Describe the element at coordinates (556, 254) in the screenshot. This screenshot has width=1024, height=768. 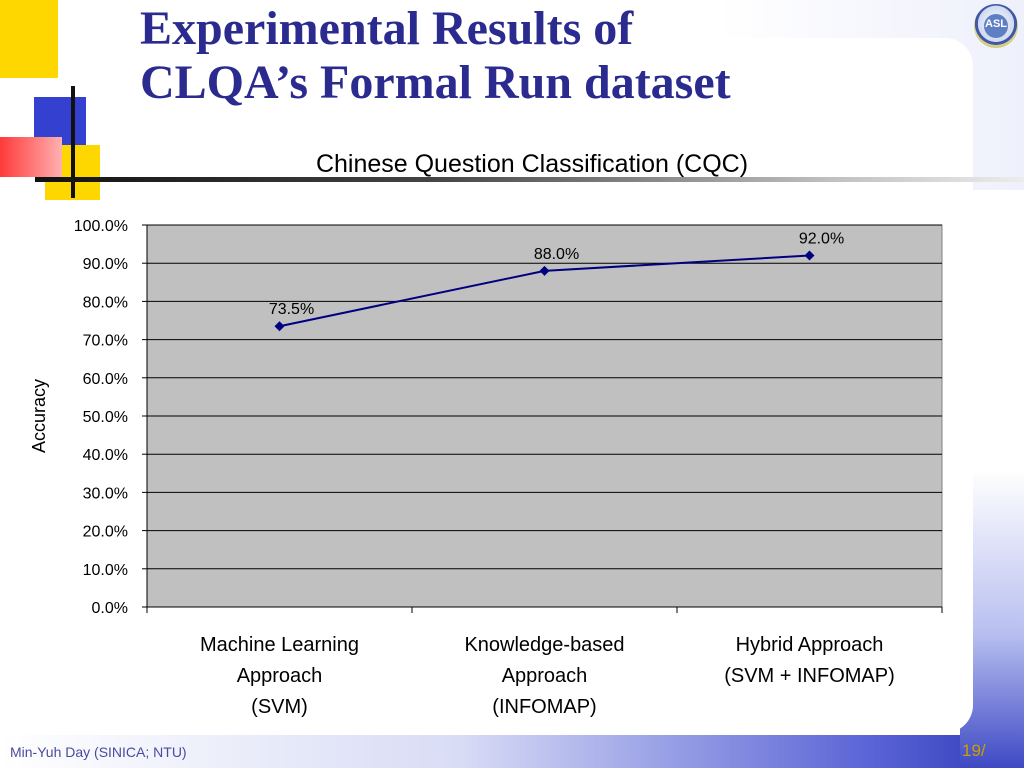
I see `data-label: 88.0%` at that location.